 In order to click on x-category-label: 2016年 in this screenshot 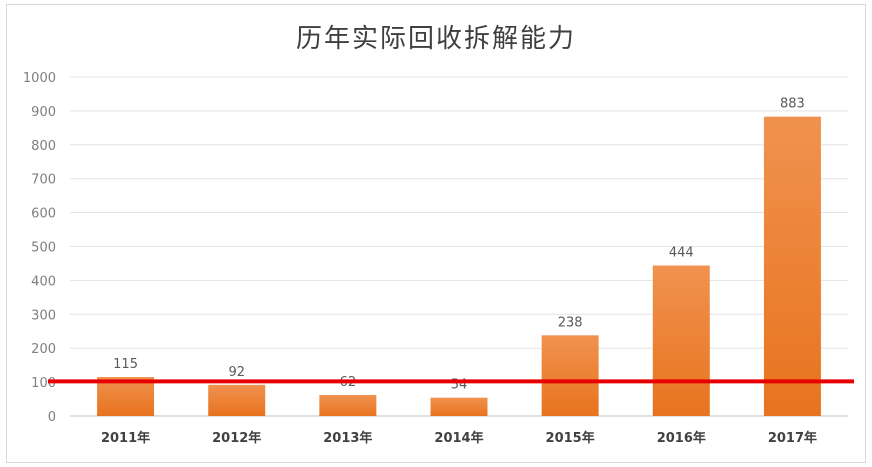, I will do `click(681, 438)`.